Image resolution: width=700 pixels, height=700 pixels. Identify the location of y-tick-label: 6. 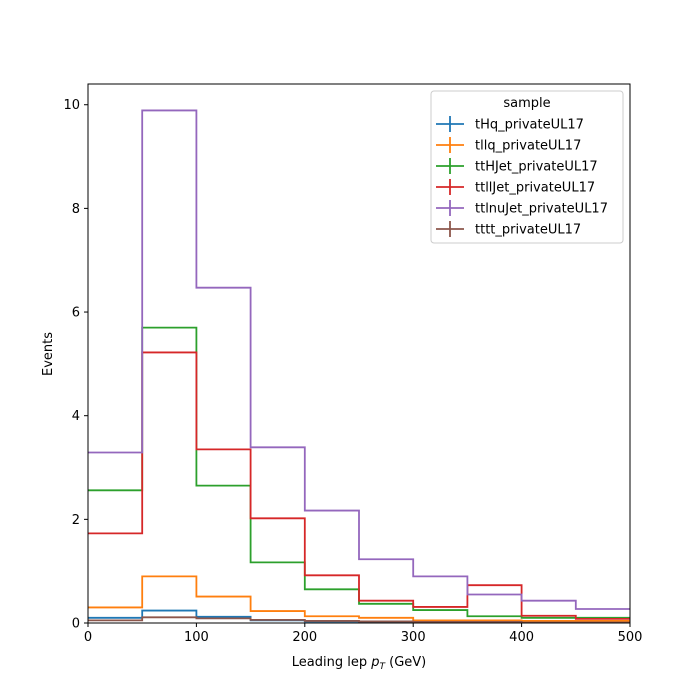
(76, 313).